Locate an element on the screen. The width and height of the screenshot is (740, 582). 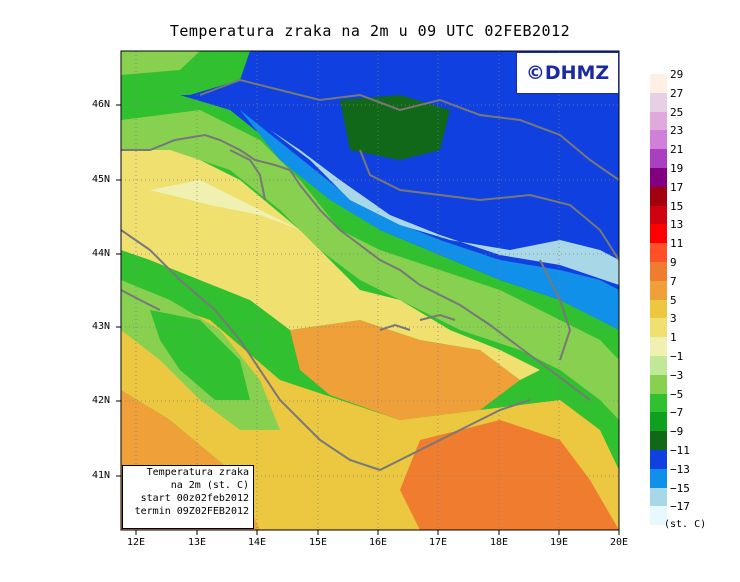
lat-label-44n: 44N is located at coordinates (101, 253).